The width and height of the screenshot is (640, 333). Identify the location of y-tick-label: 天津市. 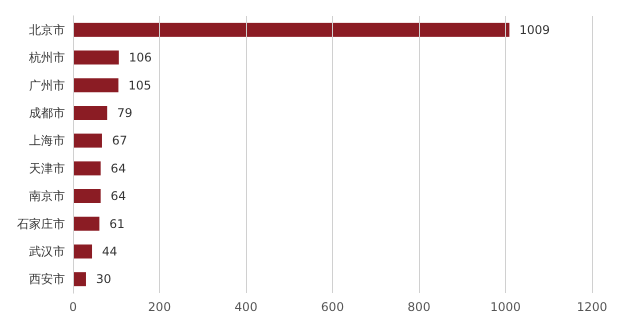
(47, 168).